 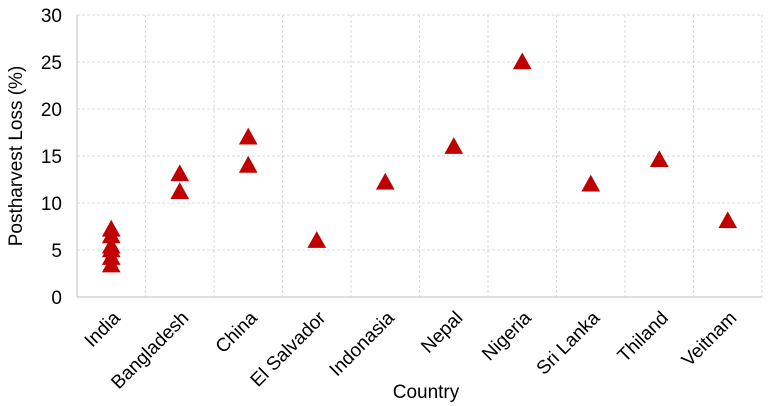 What do you see at coordinates (56, 298) in the screenshot?
I see `y-tick-label: 0` at bounding box center [56, 298].